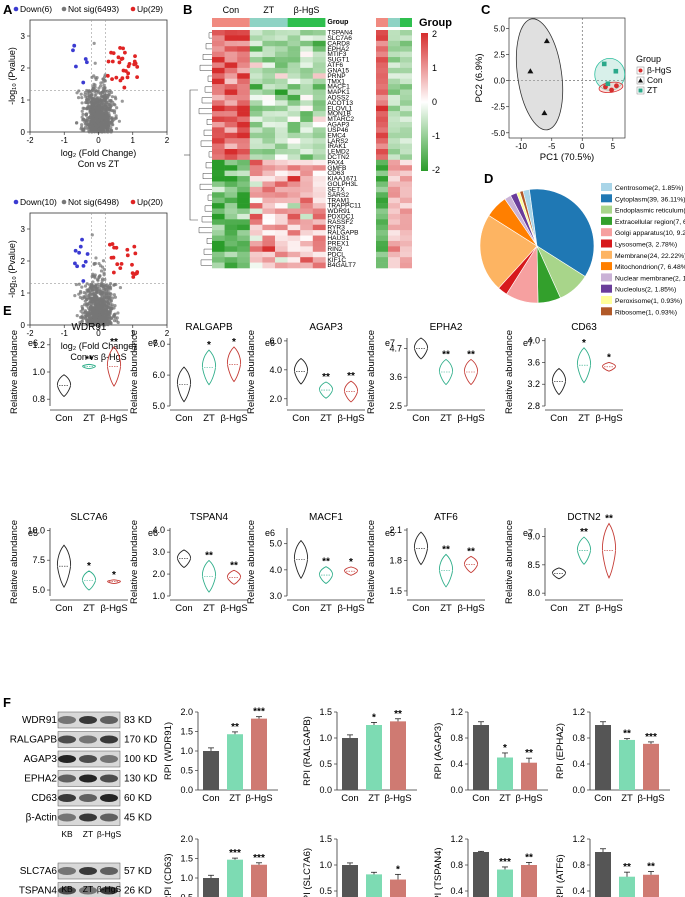 The height and width of the screenshot is (897, 685). What do you see at coordinates (65, 140) in the screenshot?
I see `x-tick-label: -1` at bounding box center [65, 140].